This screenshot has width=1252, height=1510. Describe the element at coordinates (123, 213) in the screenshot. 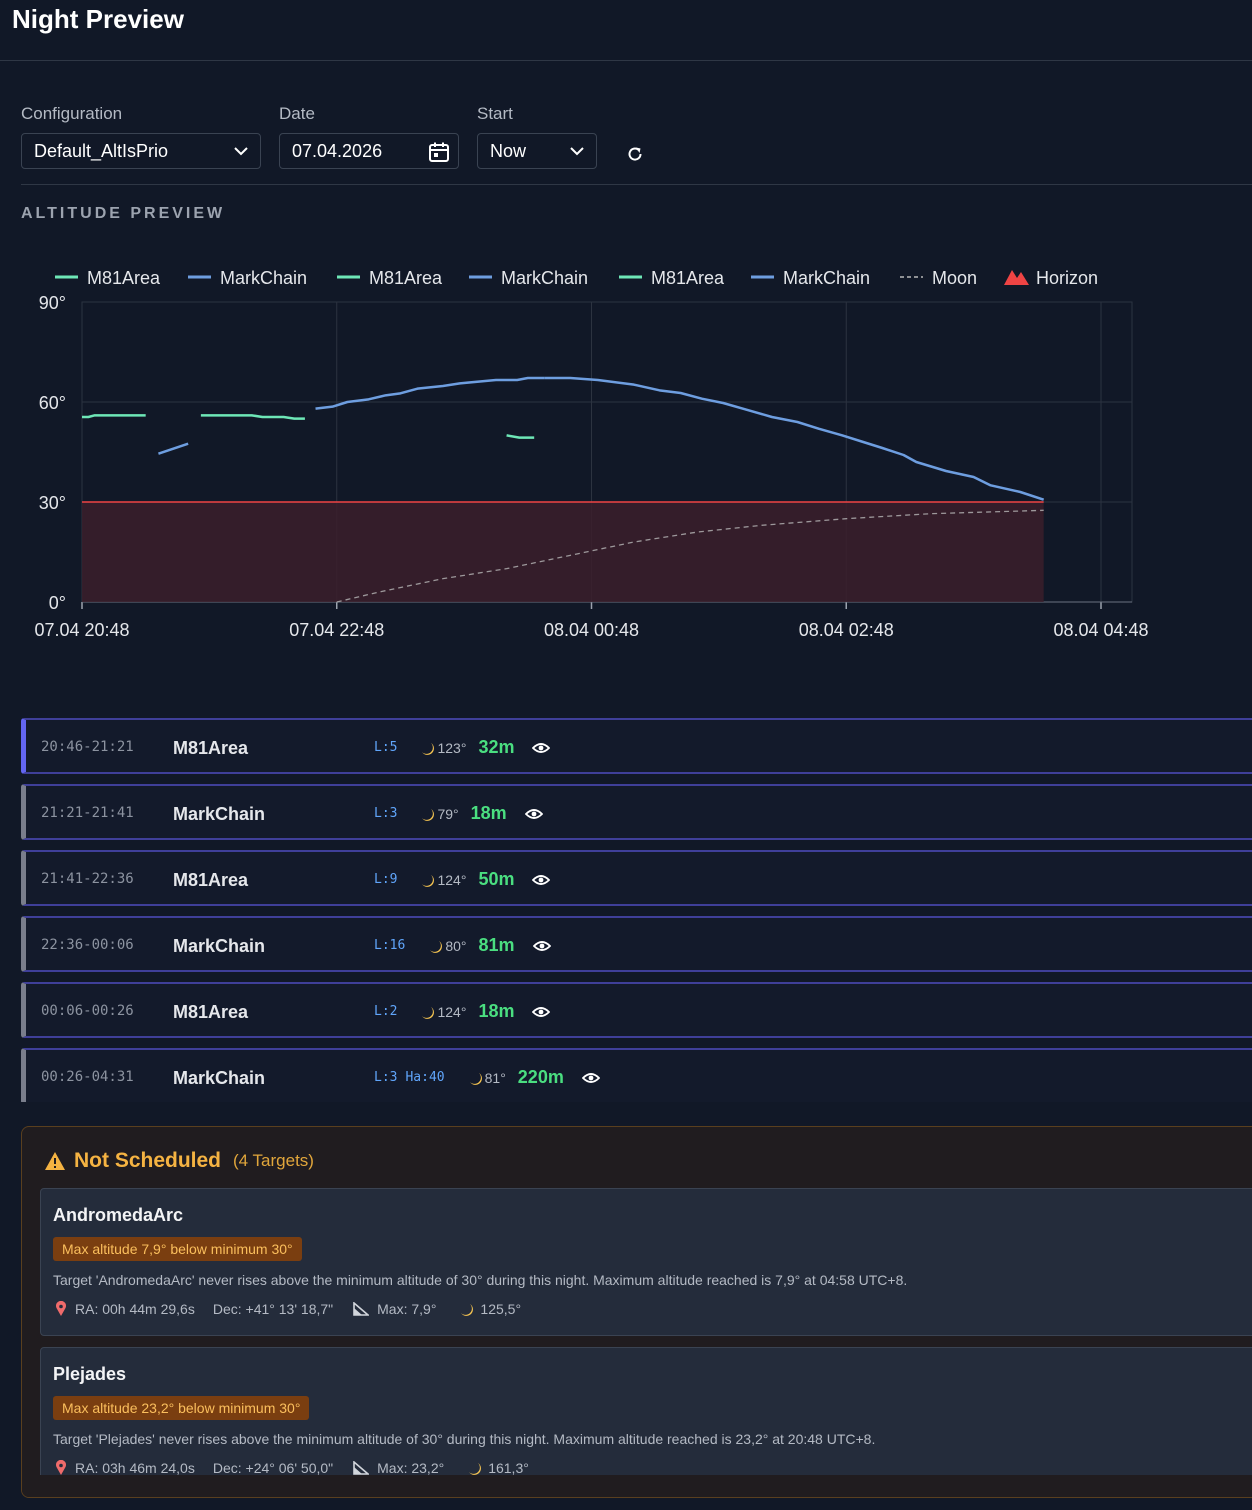

I see `altitude-preview-title: ALTITUDE PREVIEW` at that location.